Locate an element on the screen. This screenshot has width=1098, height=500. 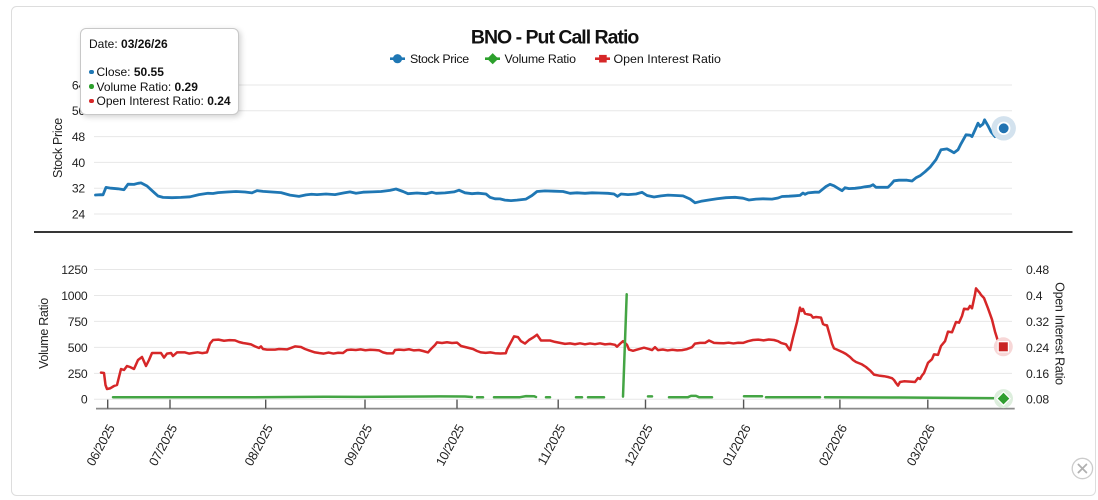
svg-text: 32 is located at coordinates (79, 189).